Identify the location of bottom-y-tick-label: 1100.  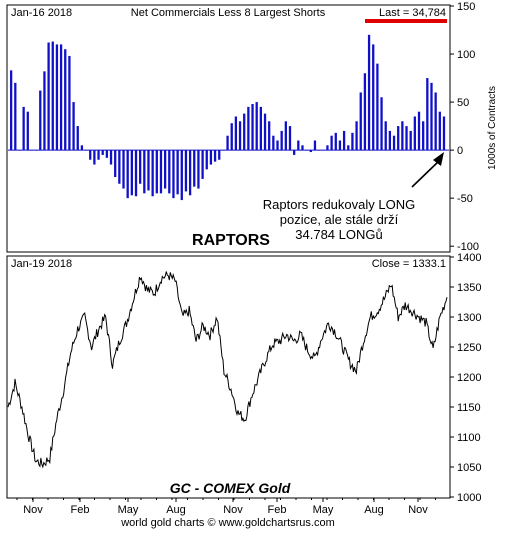
(469, 438).